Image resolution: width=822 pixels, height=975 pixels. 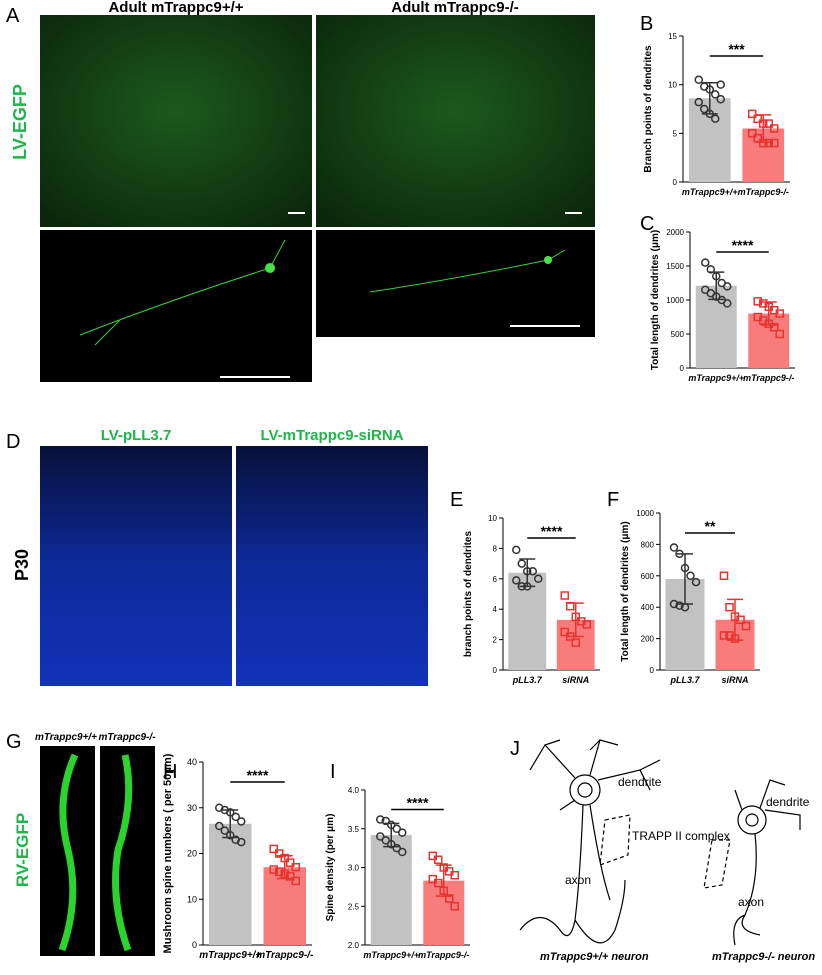 I want to click on side-label: LV-EGFP, so click(x=20, y=122).